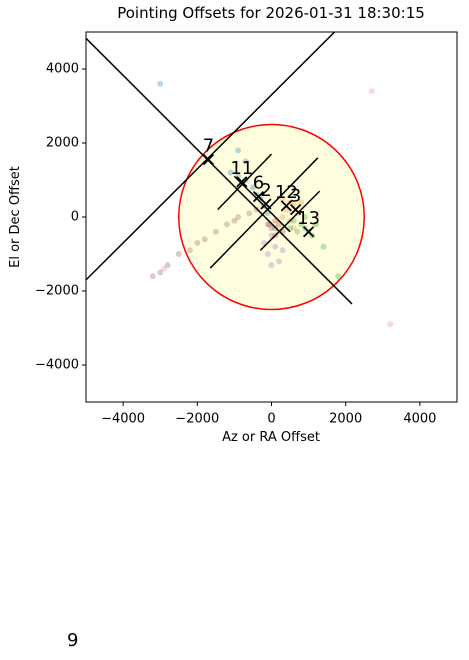 The width and height of the screenshot is (469, 660). What do you see at coordinates (271, 419) in the screenshot?
I see `x-tick-label: 0` at bounding box center [271, 419].